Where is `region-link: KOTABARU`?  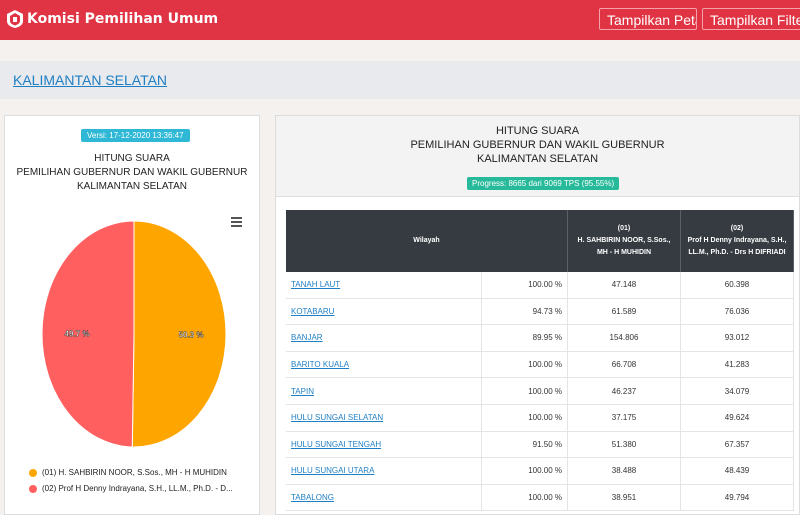
region-link: KOTABARU is located at coordinates (313, 311).